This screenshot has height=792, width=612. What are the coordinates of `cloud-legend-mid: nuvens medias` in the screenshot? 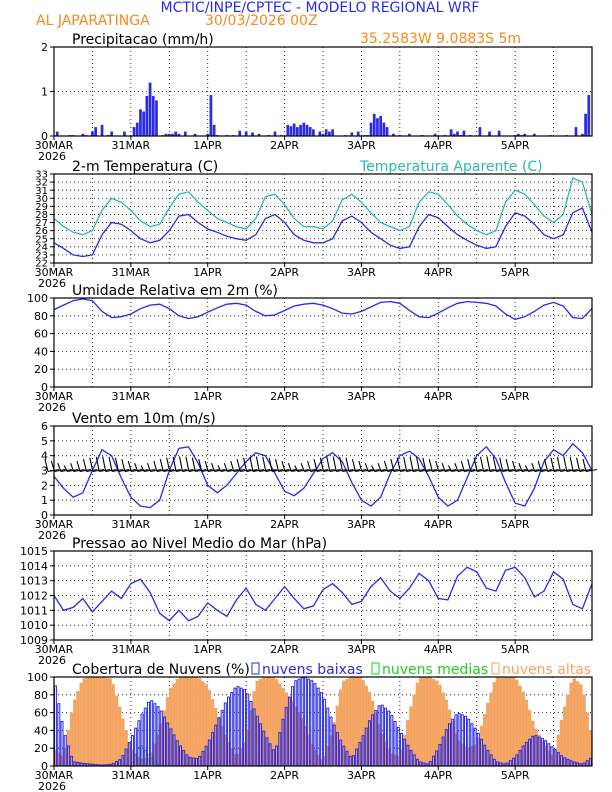 It's located at (435, 670).